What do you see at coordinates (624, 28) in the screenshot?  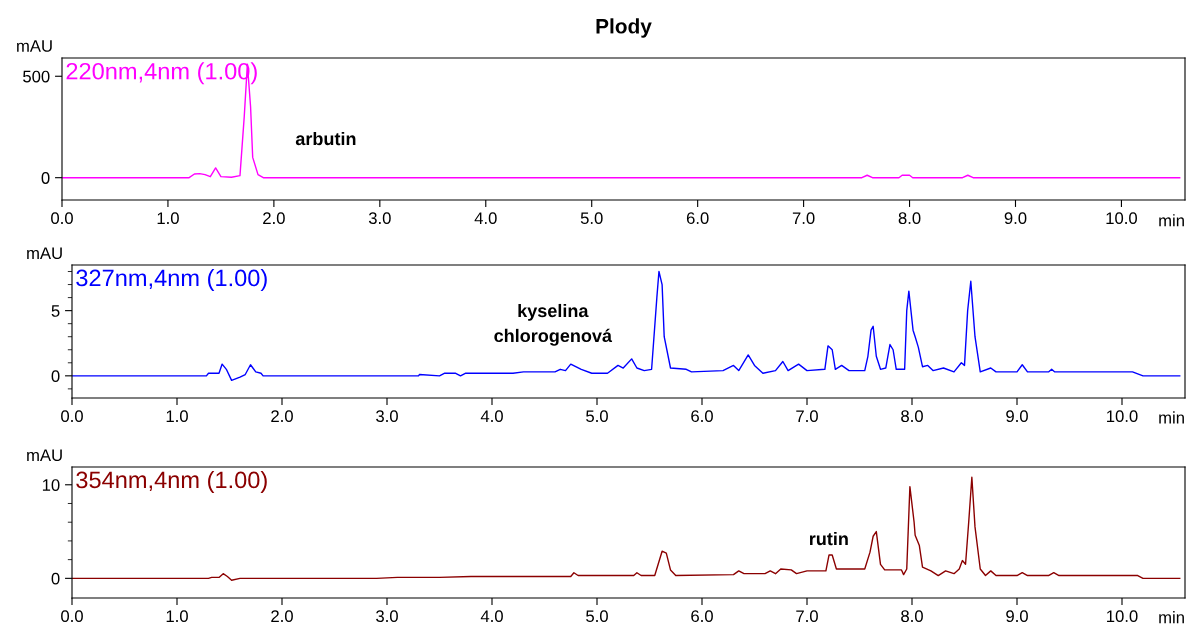 I see `chart-title: Plody` at bounding box center [624, 28].